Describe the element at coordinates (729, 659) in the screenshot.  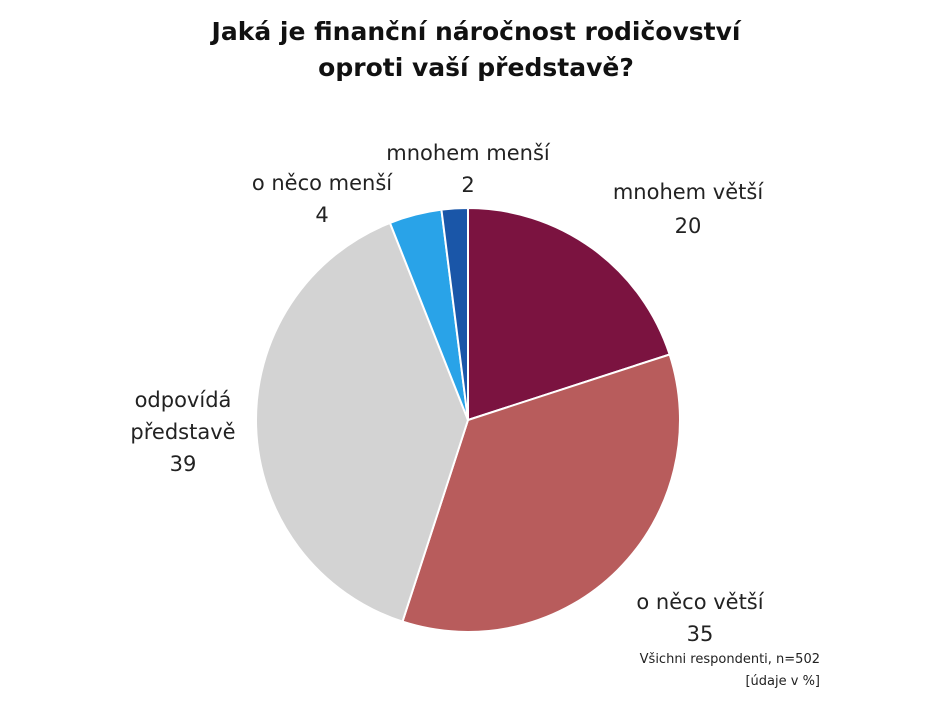
I see `note: Všichni respondenti, n=502` at that location.